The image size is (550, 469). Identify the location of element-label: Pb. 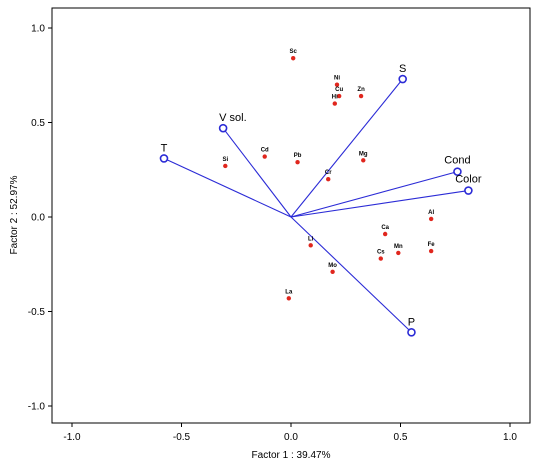
(298, 156).